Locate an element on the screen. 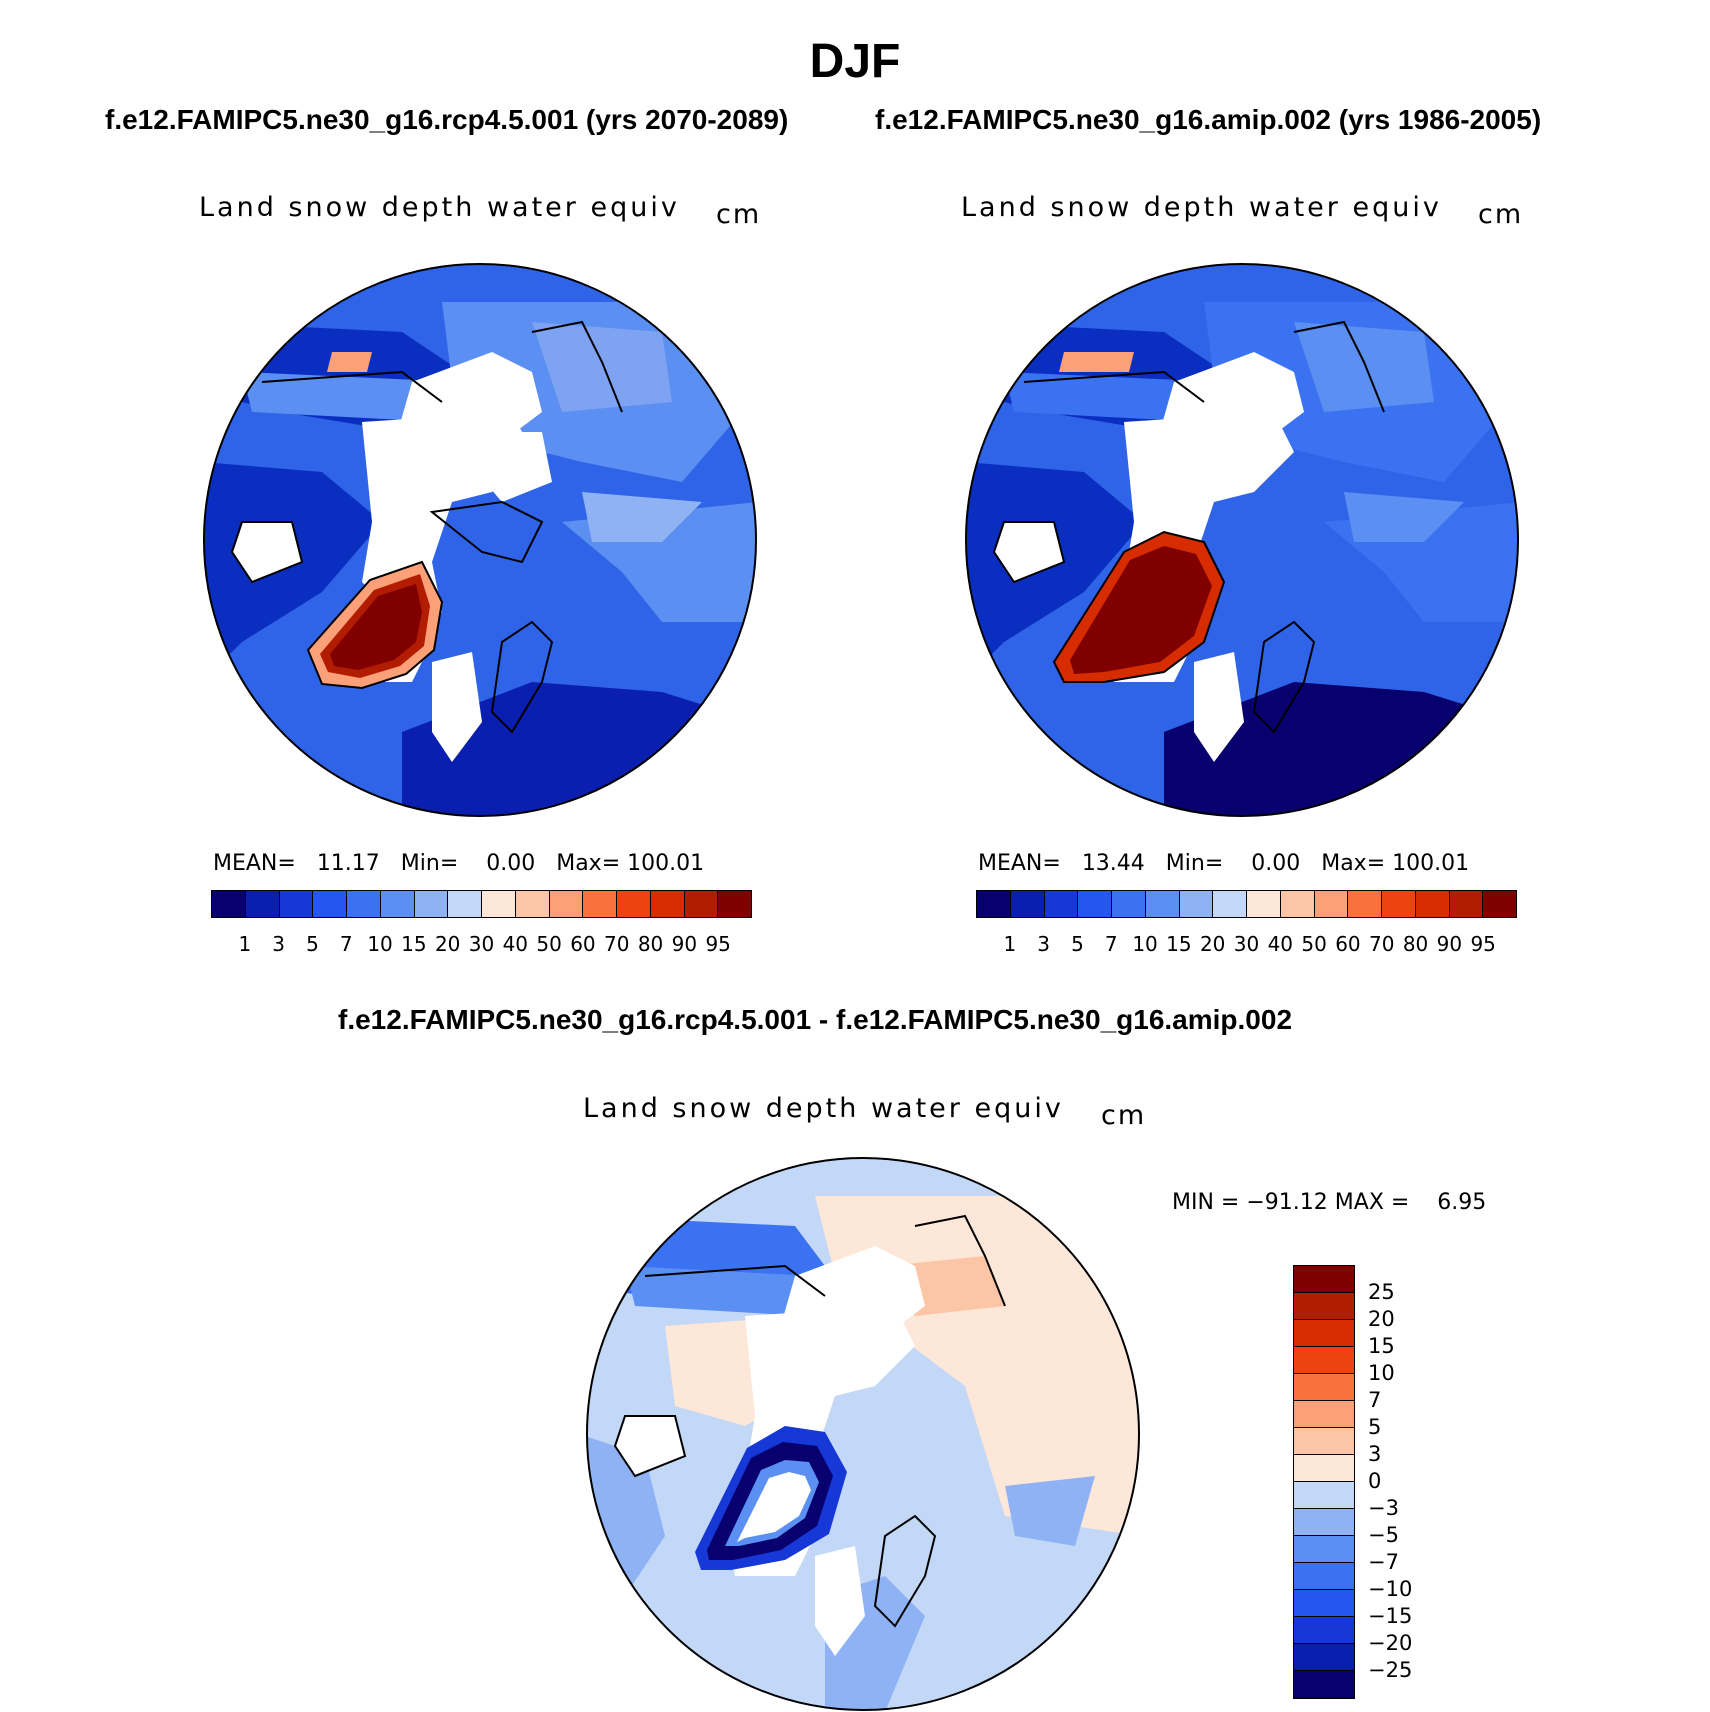 This screenshot has height=1712, width=1710. panel1-colorbar is located at coordinates (481, 904).